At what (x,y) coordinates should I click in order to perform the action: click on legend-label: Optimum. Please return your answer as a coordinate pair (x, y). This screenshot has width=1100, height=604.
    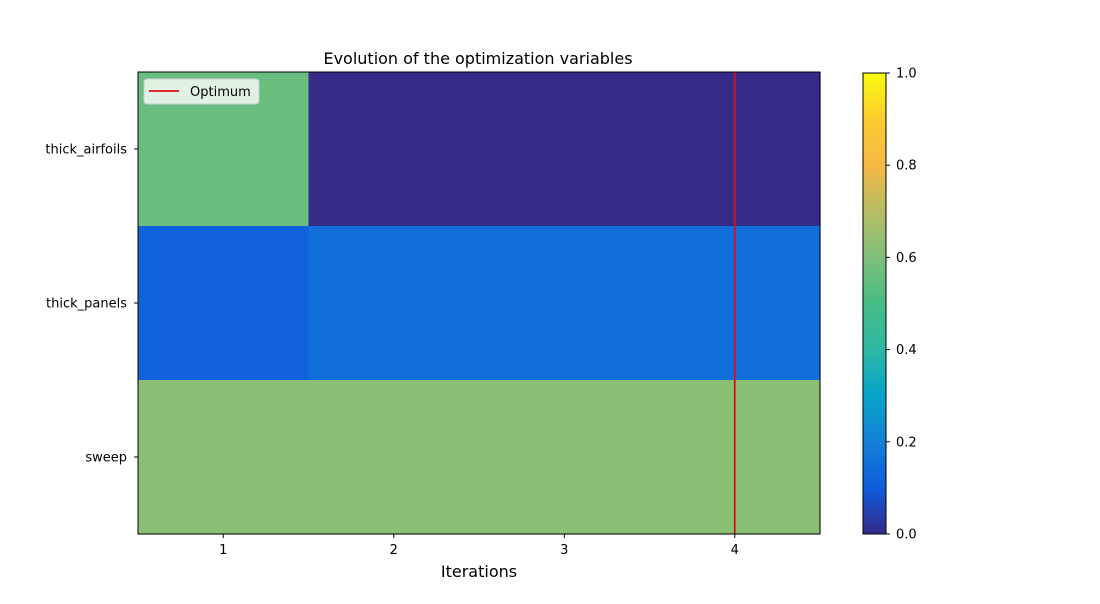
    Looking at the image, I should click on (220, 92).